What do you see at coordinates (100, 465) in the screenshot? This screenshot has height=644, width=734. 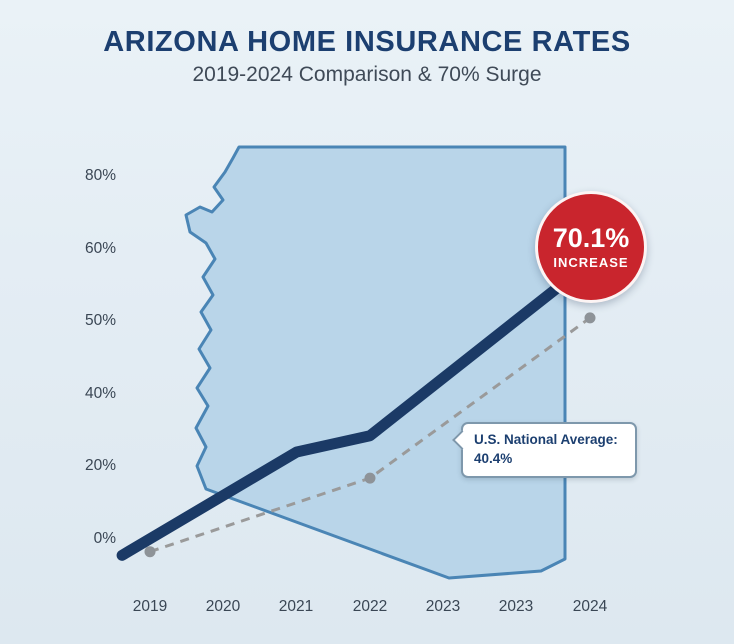 I see `y-axis-label: 20%` at bounding box center [100, 465].